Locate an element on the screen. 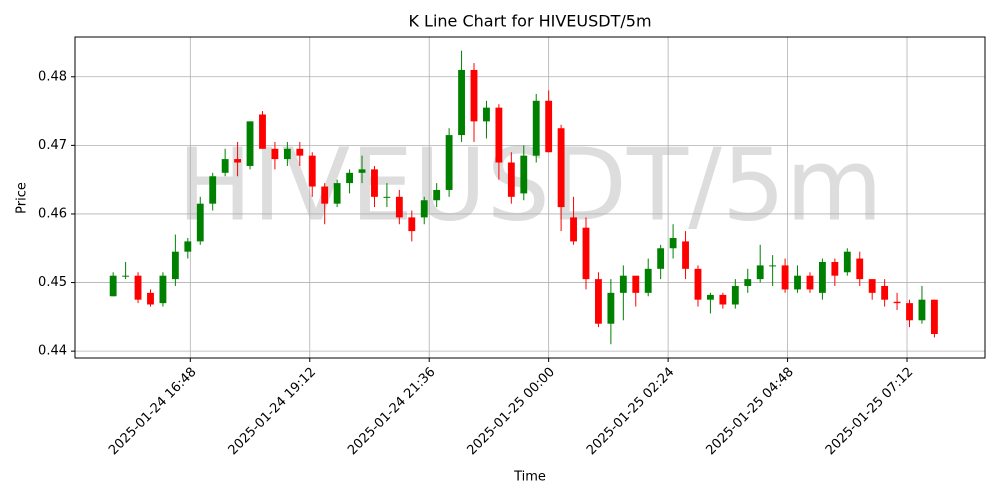 This screenshot has height=500, width=1000. y-tick-label: 0.46 is located at coordinates (52, 213).